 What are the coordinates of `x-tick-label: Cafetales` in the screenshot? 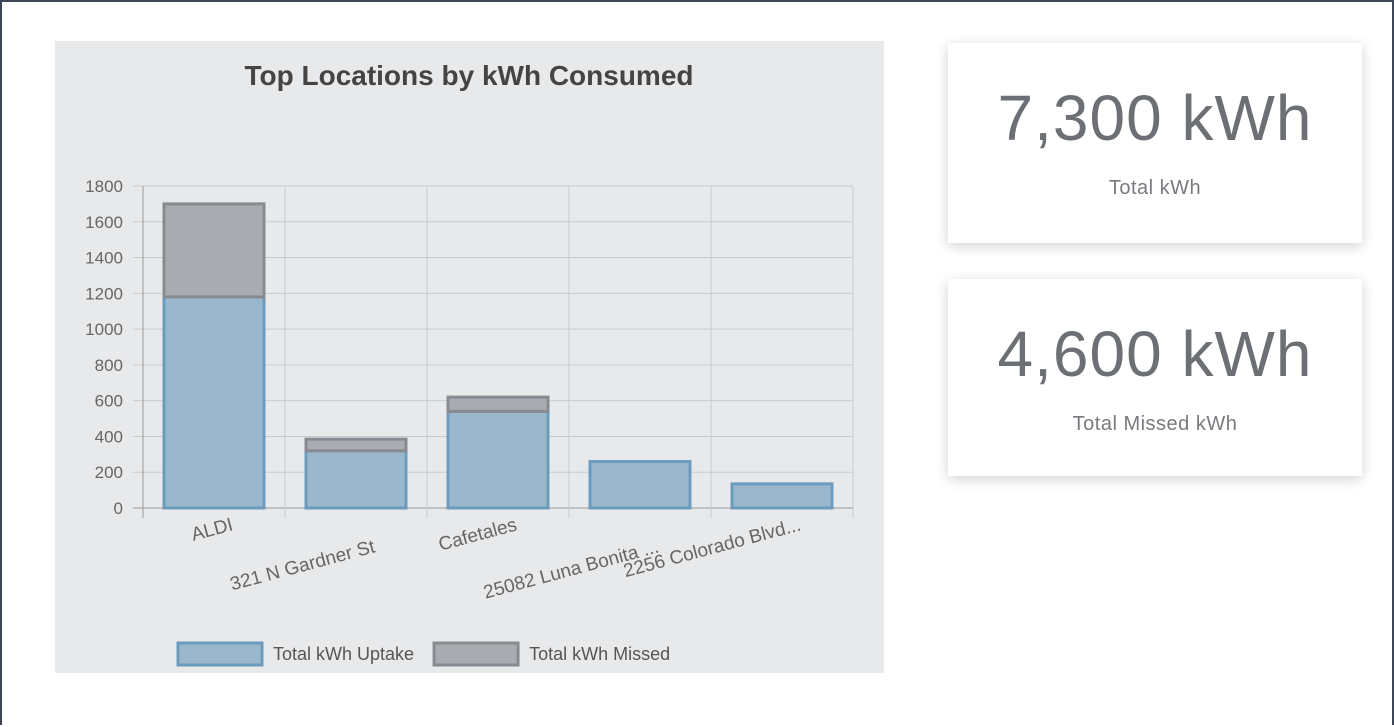 It's located at (477, 535).